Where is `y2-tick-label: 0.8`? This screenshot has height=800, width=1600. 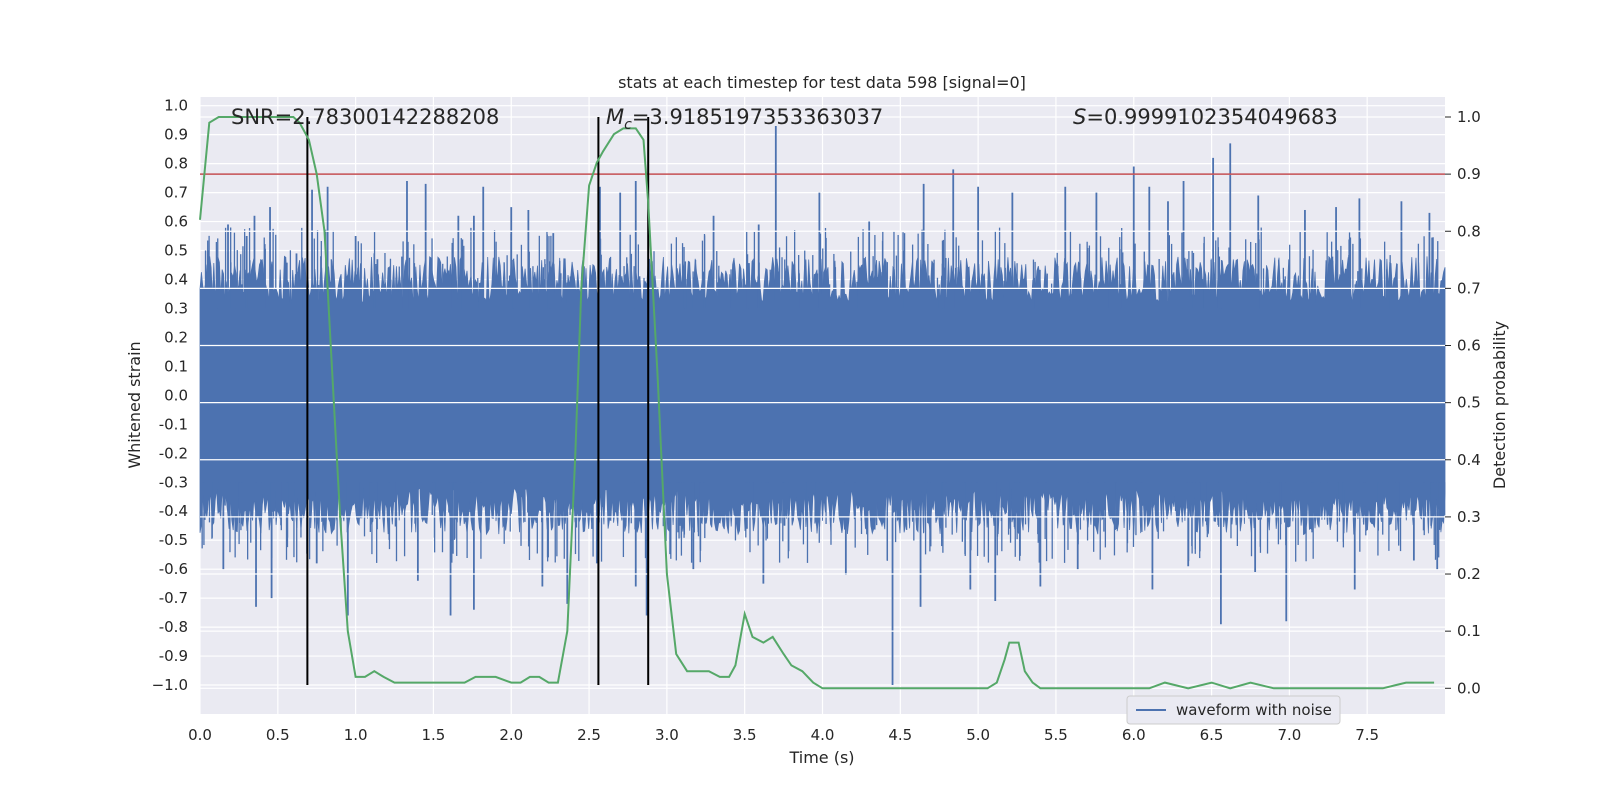 y2-tick-label: 0.8 is located at coordinates (1469, 231).